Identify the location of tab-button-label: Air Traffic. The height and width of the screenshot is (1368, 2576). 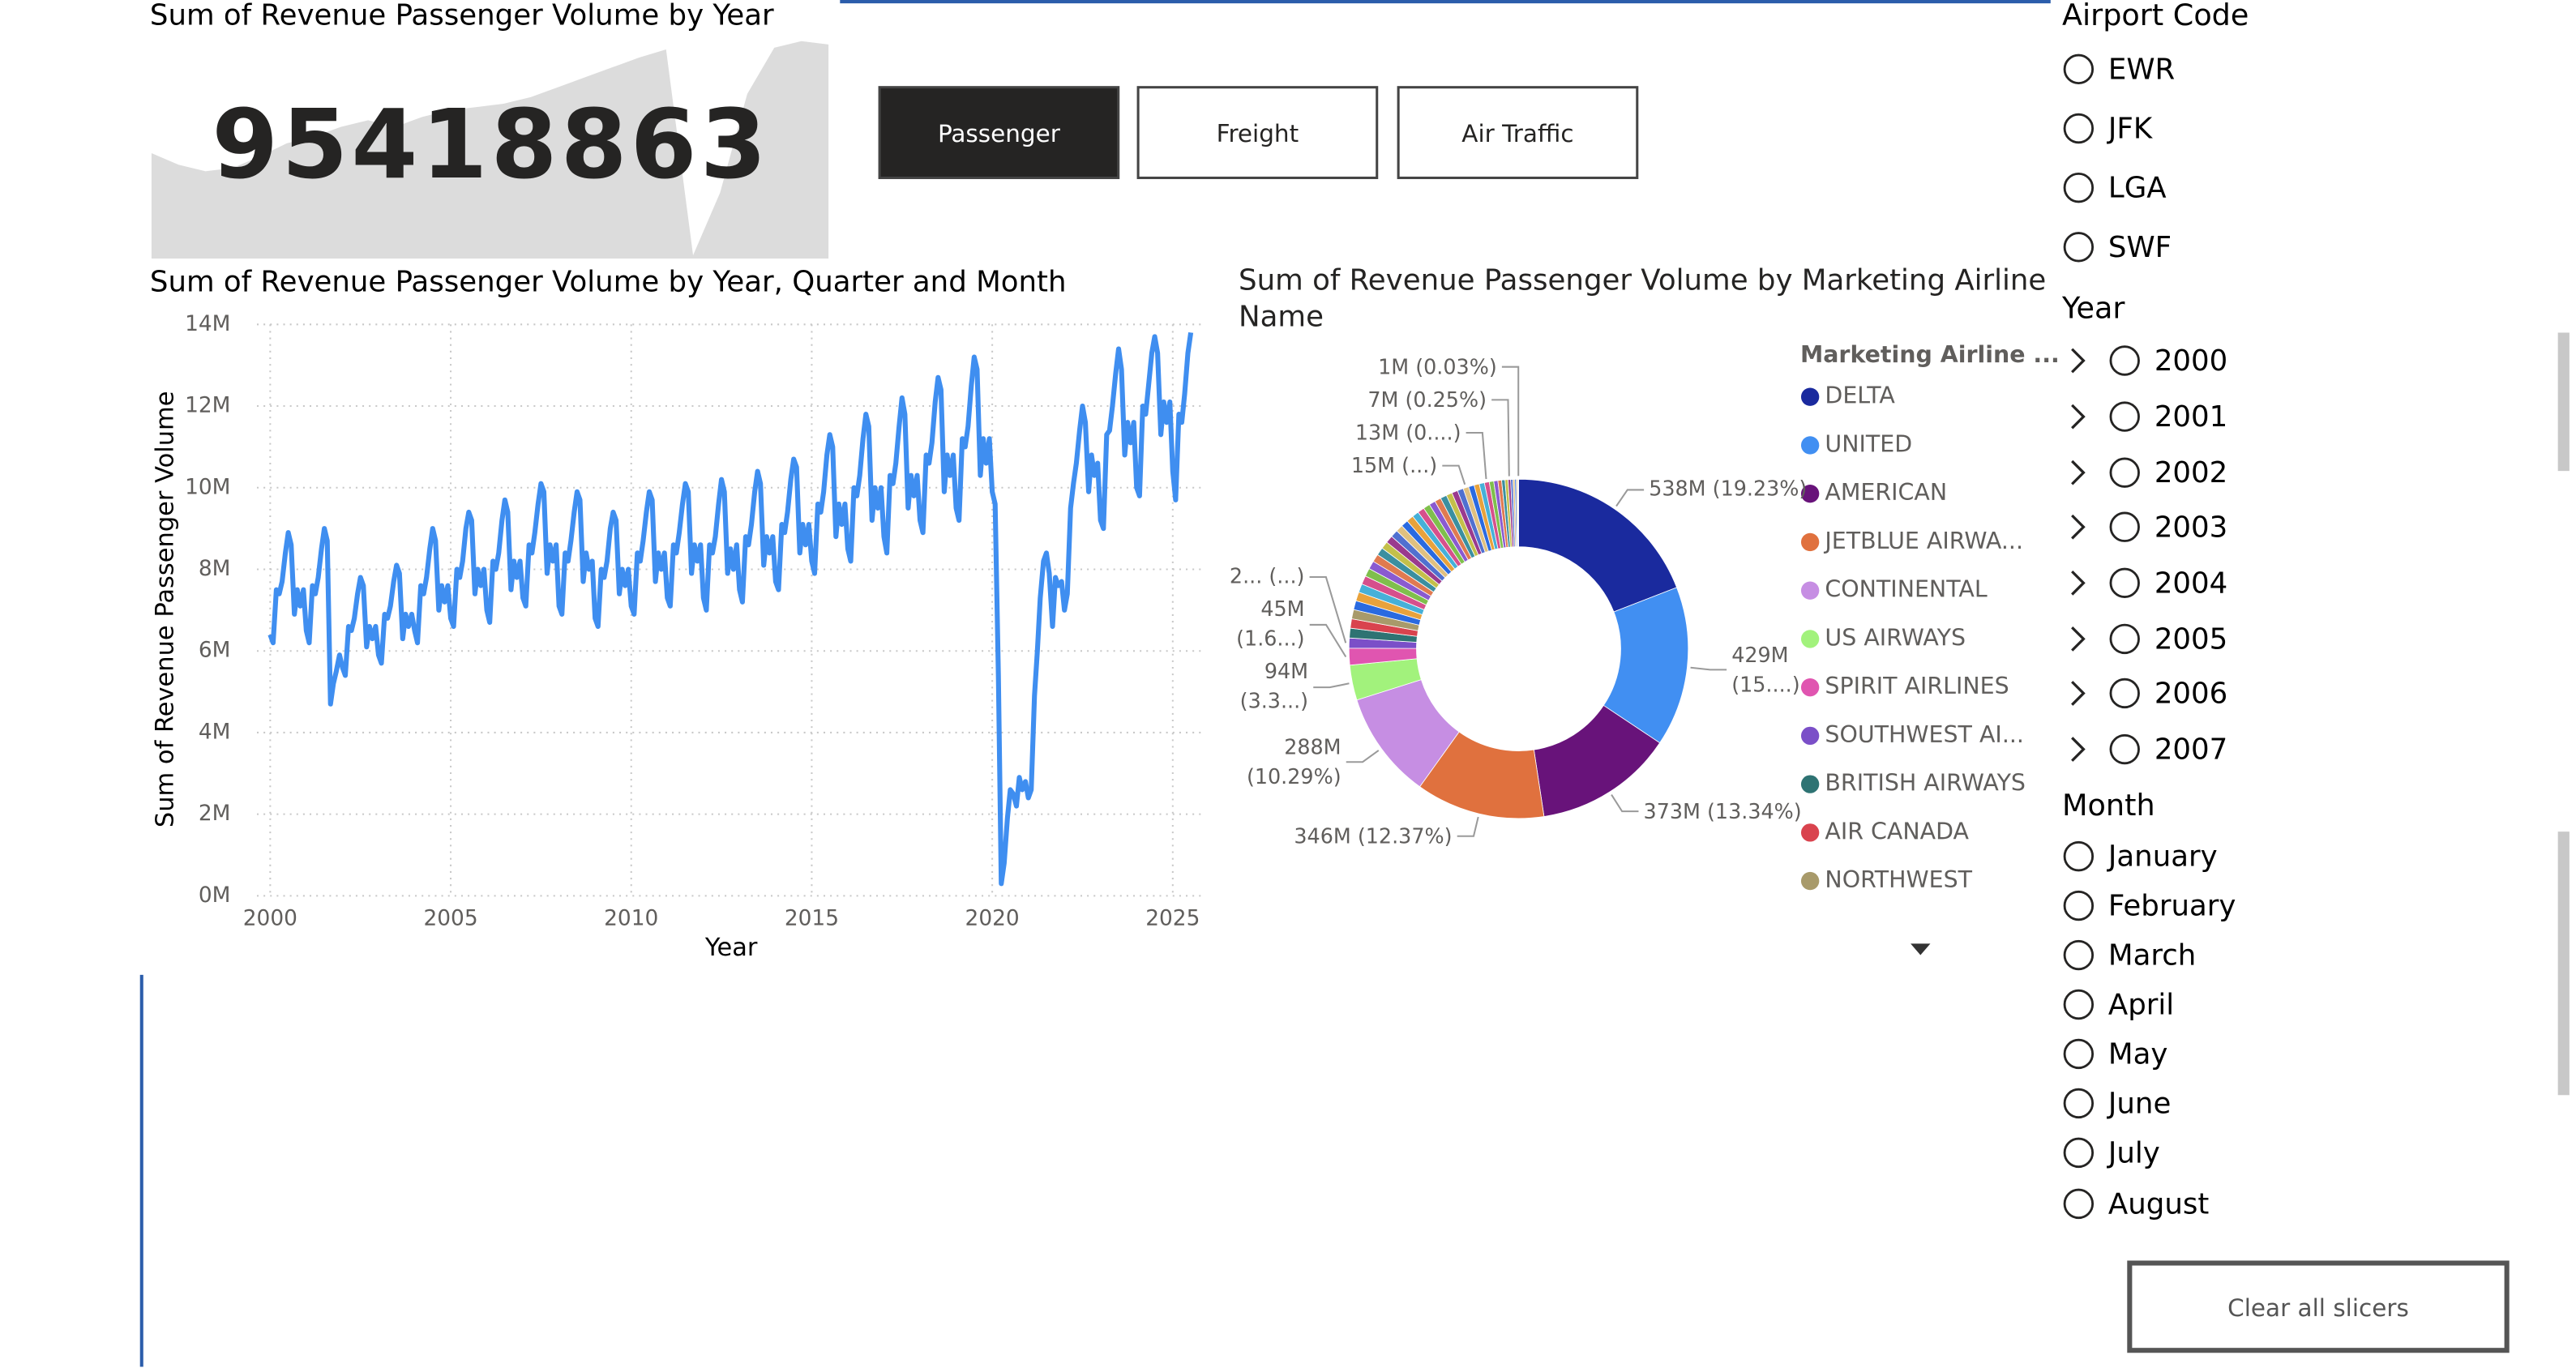
(1517, 133).